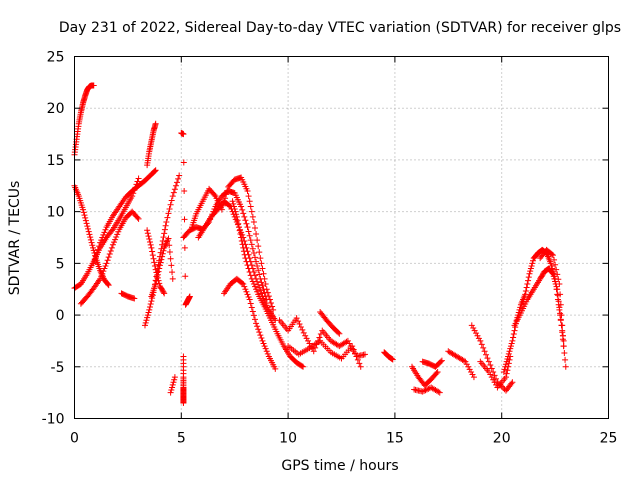 The width and height of the screenshot is (640, 480). What do you see at coordinates (339, 466) in the screenshot?
I see `x-axis-label: GPS time / hours` at bounding box center [339, 466].